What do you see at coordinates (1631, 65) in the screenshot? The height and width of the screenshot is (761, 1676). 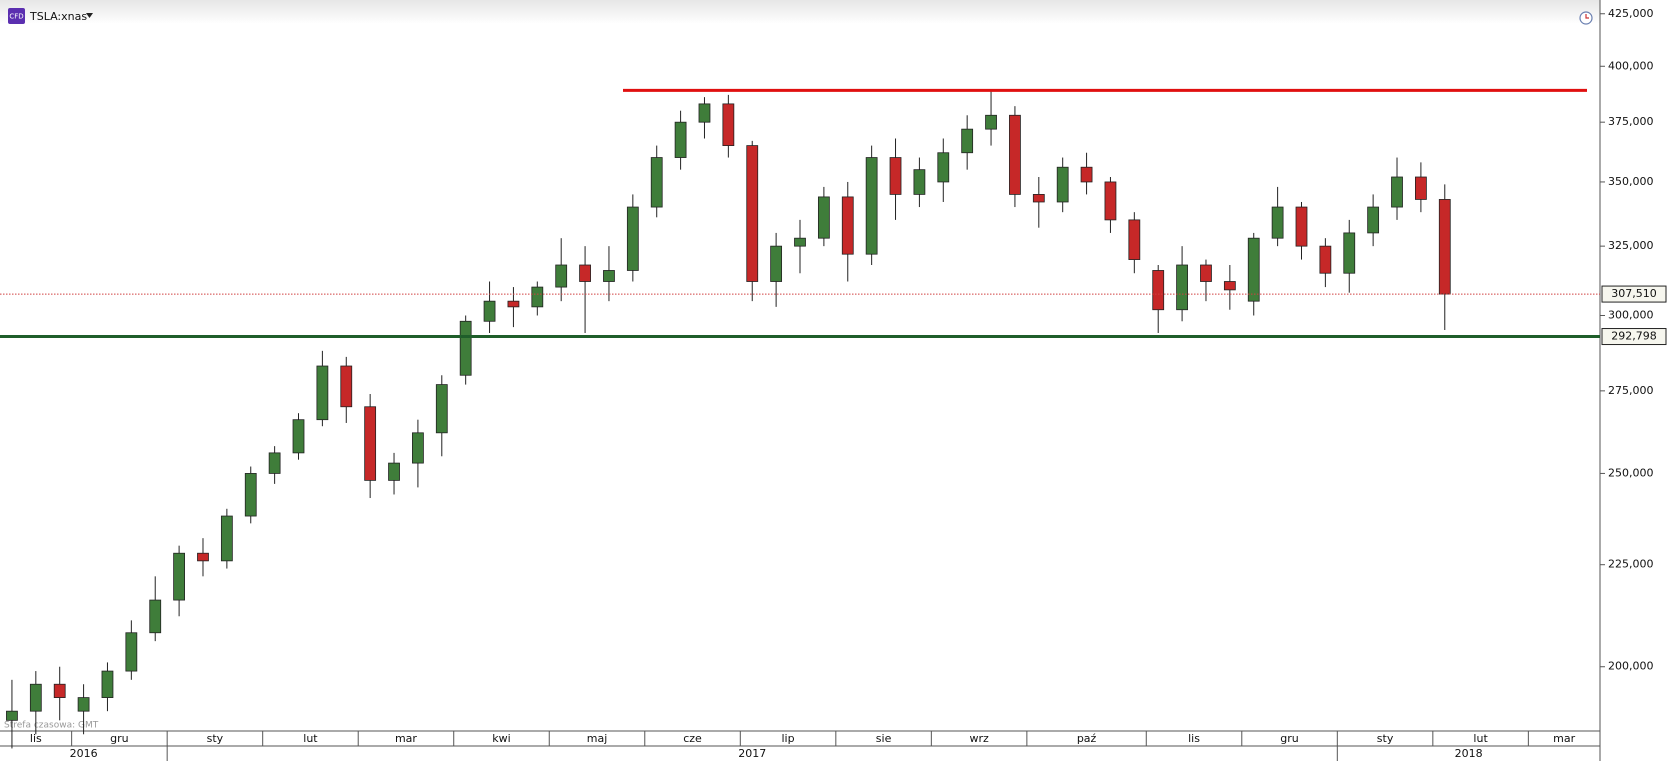 I see `y-tick-label: 400,000` at bounding box center [1631, 65].